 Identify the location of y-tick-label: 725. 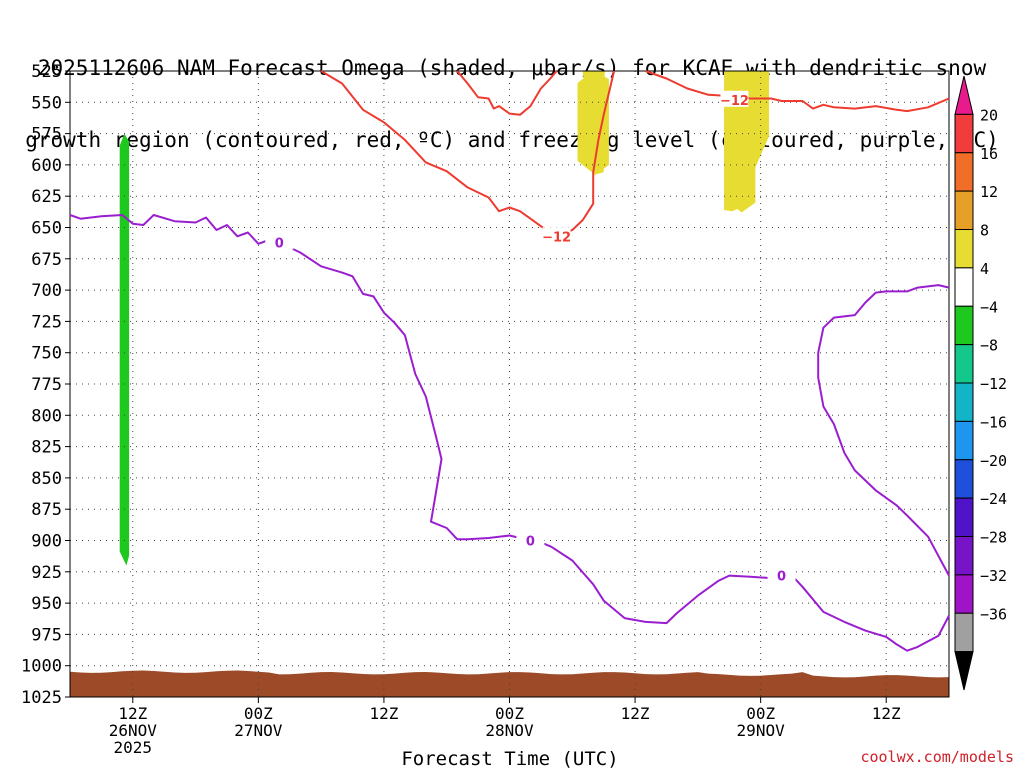
(46, 322).